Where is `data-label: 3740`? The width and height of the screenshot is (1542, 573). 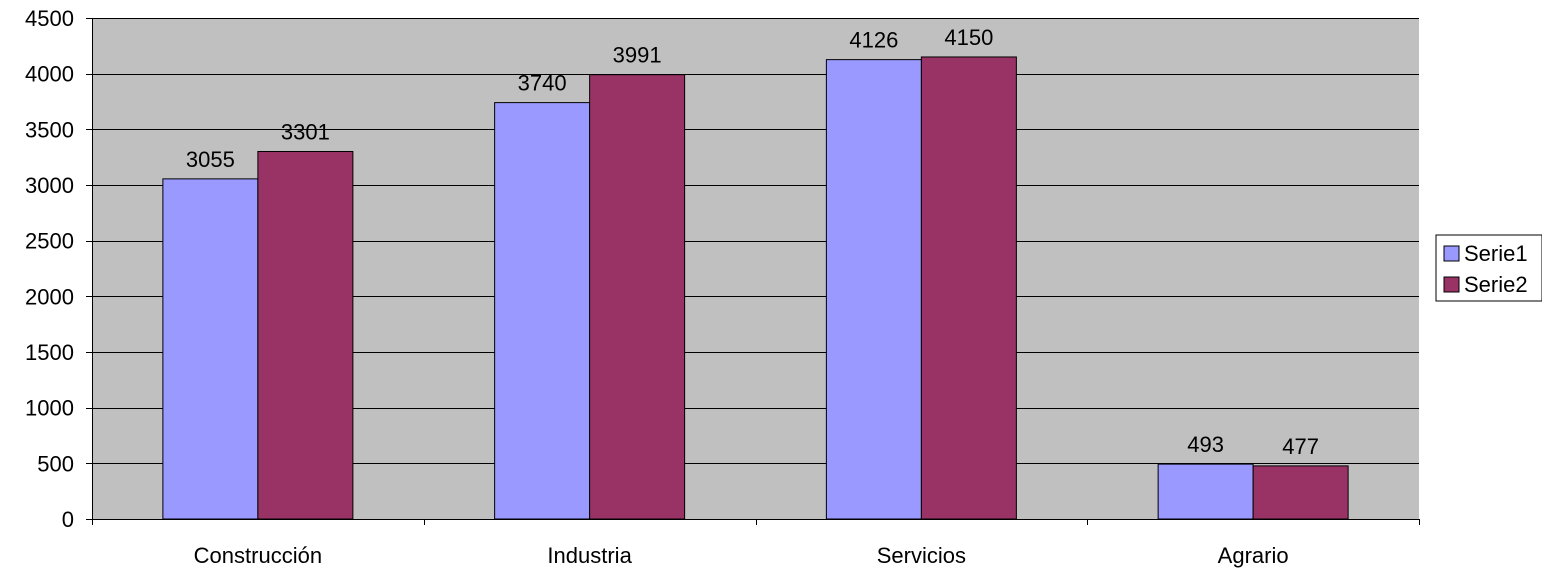
data-label: 3740 is located at coordinates (542, 83).